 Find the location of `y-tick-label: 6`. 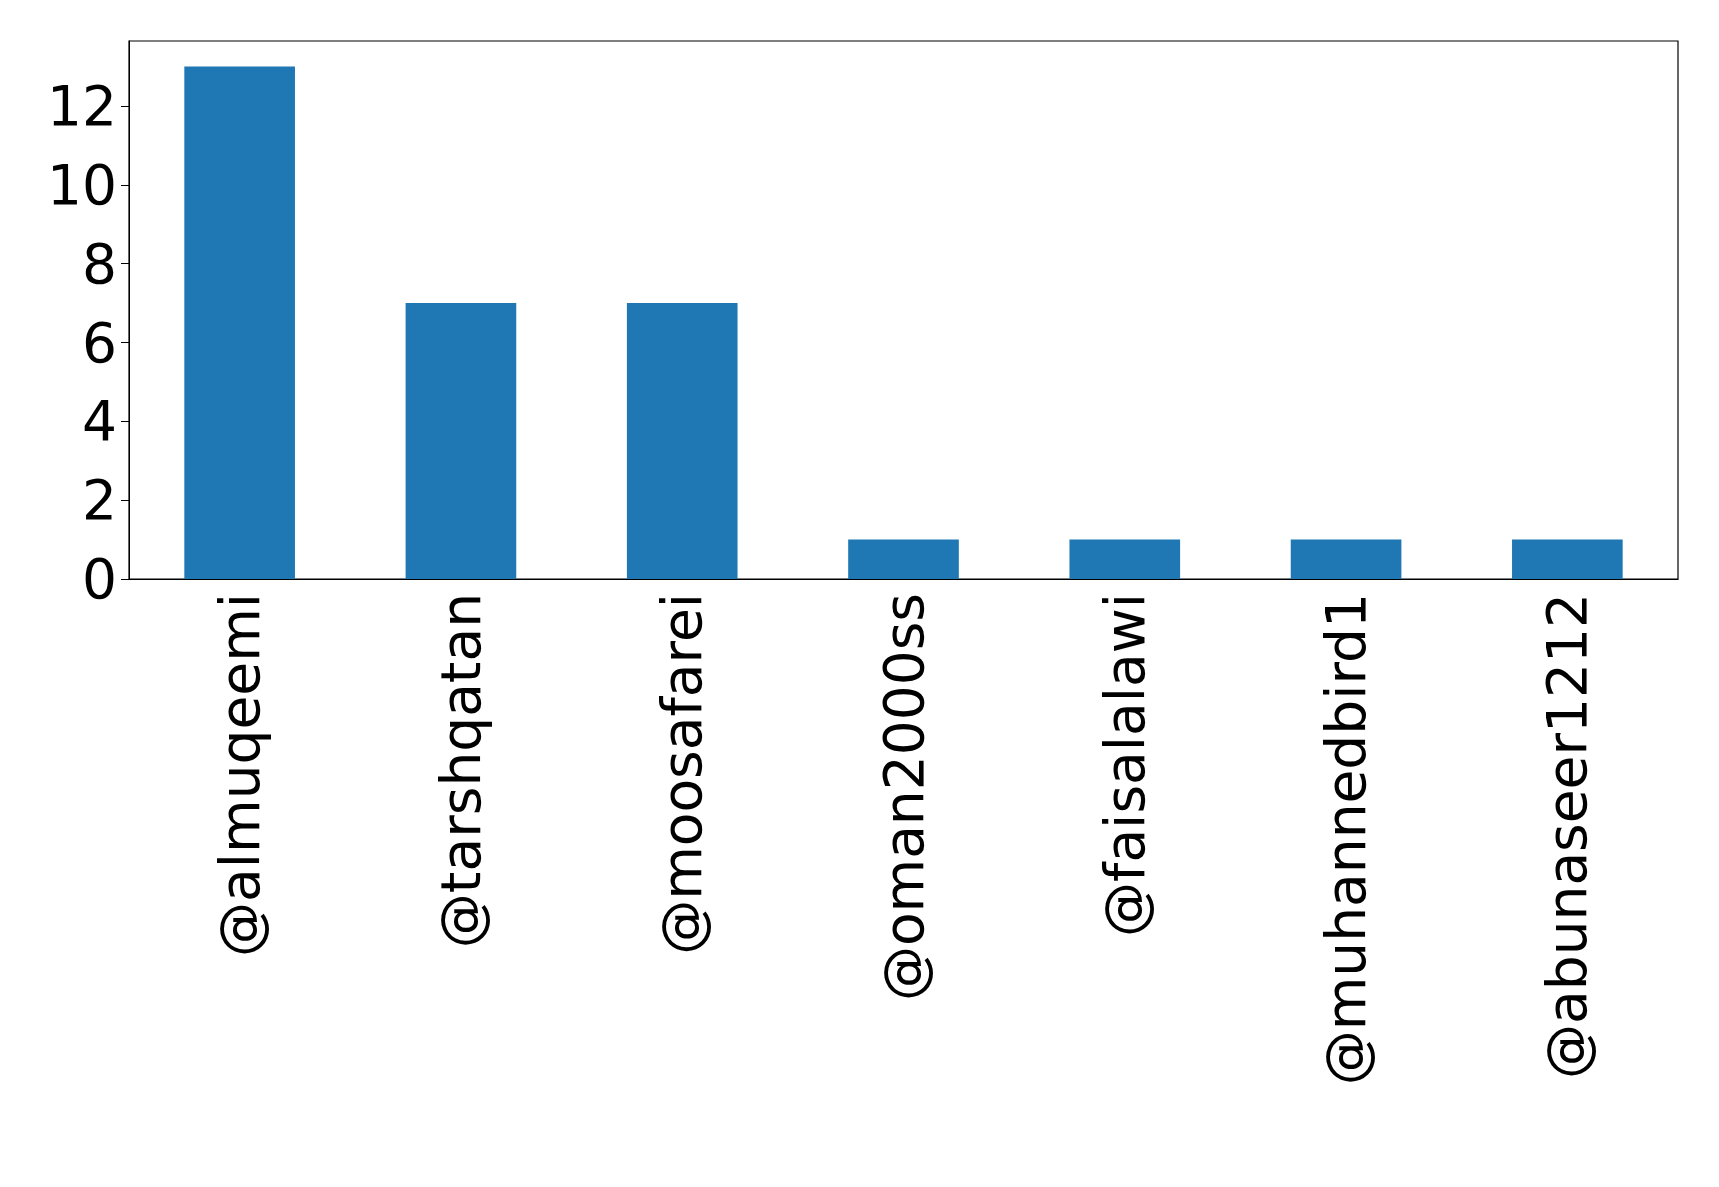

y-tick-label: 6 is located at coordinates (99, 342).